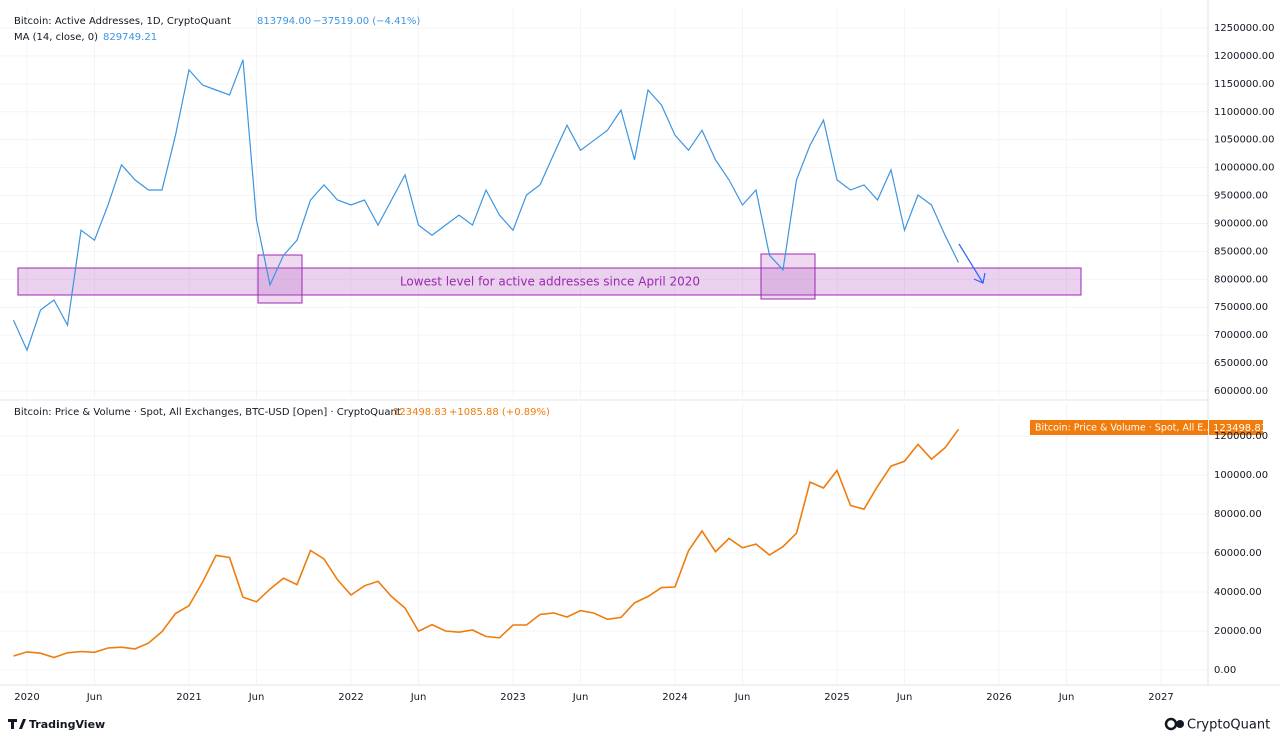  Describe the element at coordinates (1241, 363) in the screenshot. I see `y-tick-label: 650000.00` at that location.